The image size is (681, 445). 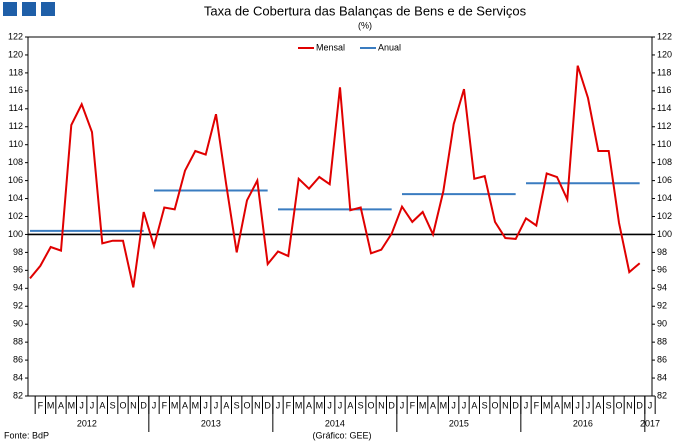 I want to click on y-tick-label: 104, so click(x=15, y=198).